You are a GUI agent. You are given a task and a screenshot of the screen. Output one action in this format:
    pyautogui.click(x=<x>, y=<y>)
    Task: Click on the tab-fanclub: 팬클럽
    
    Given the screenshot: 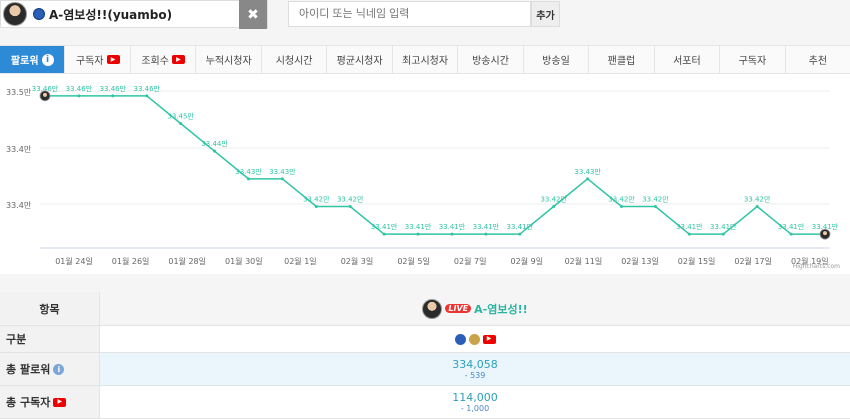 What is the action you would take?
    pyautogui.click(x=622, y=59)
    